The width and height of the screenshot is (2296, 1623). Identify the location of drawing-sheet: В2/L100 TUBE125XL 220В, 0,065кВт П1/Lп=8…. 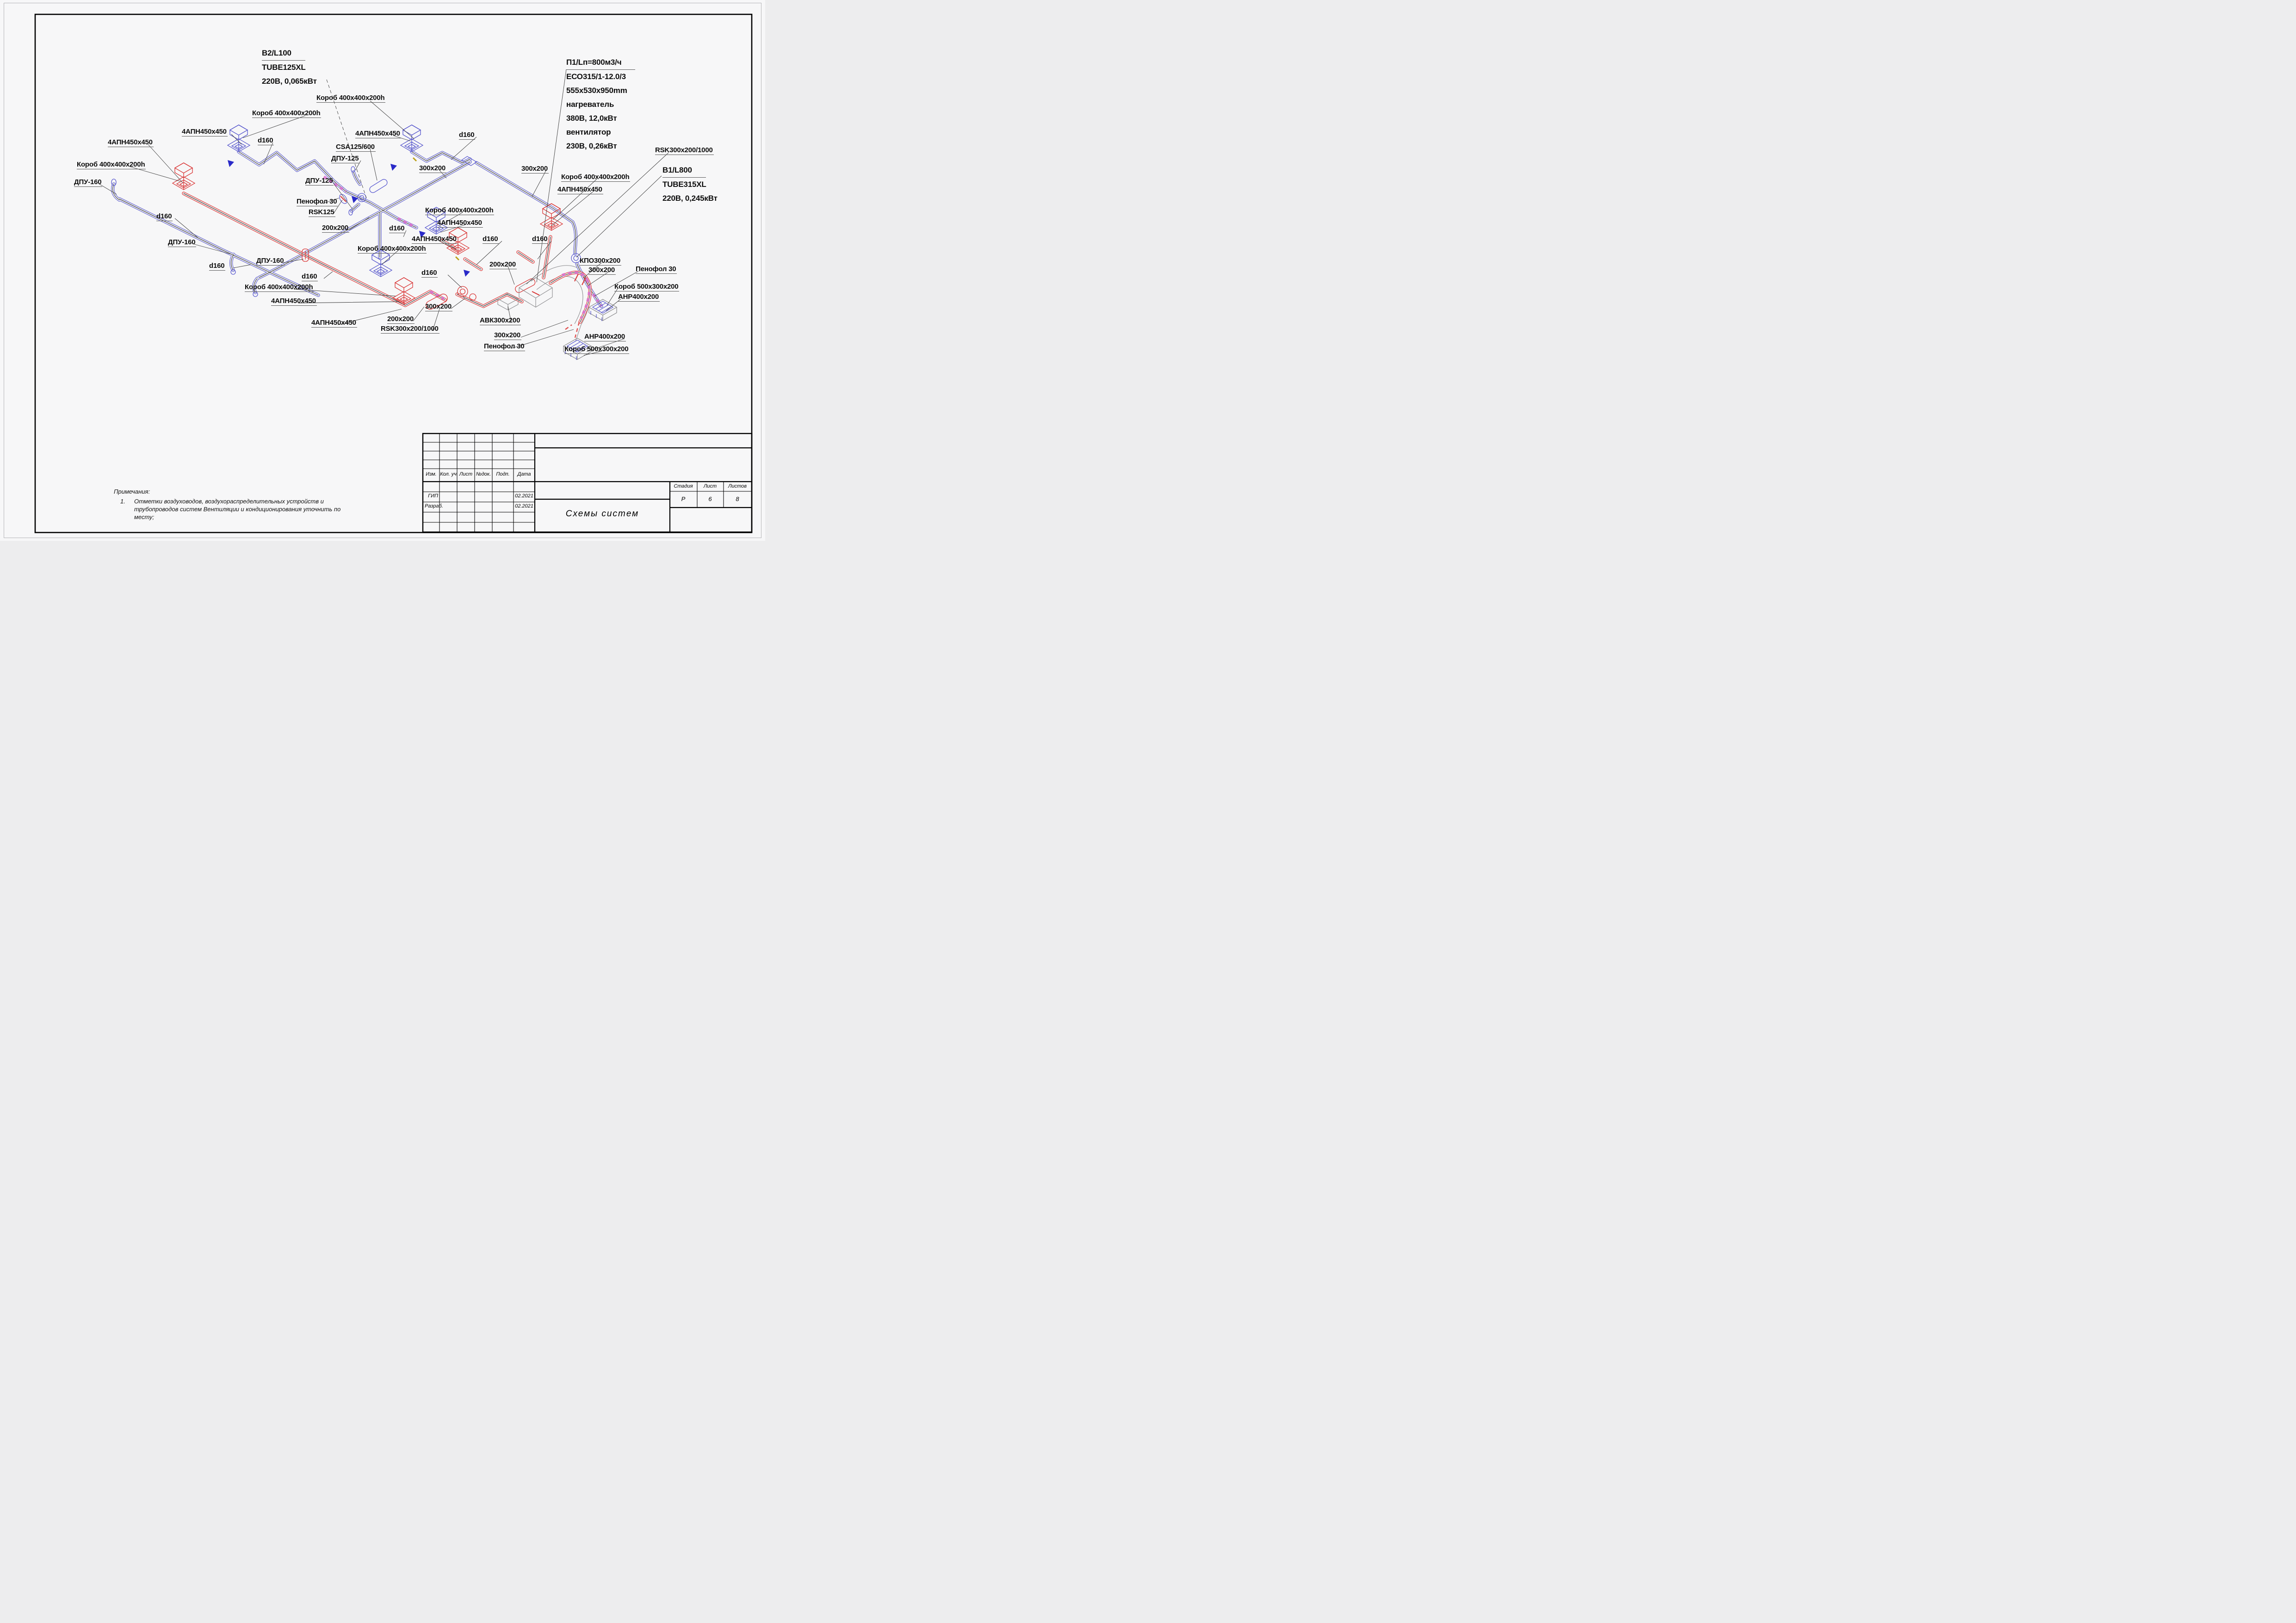
(382, 270).